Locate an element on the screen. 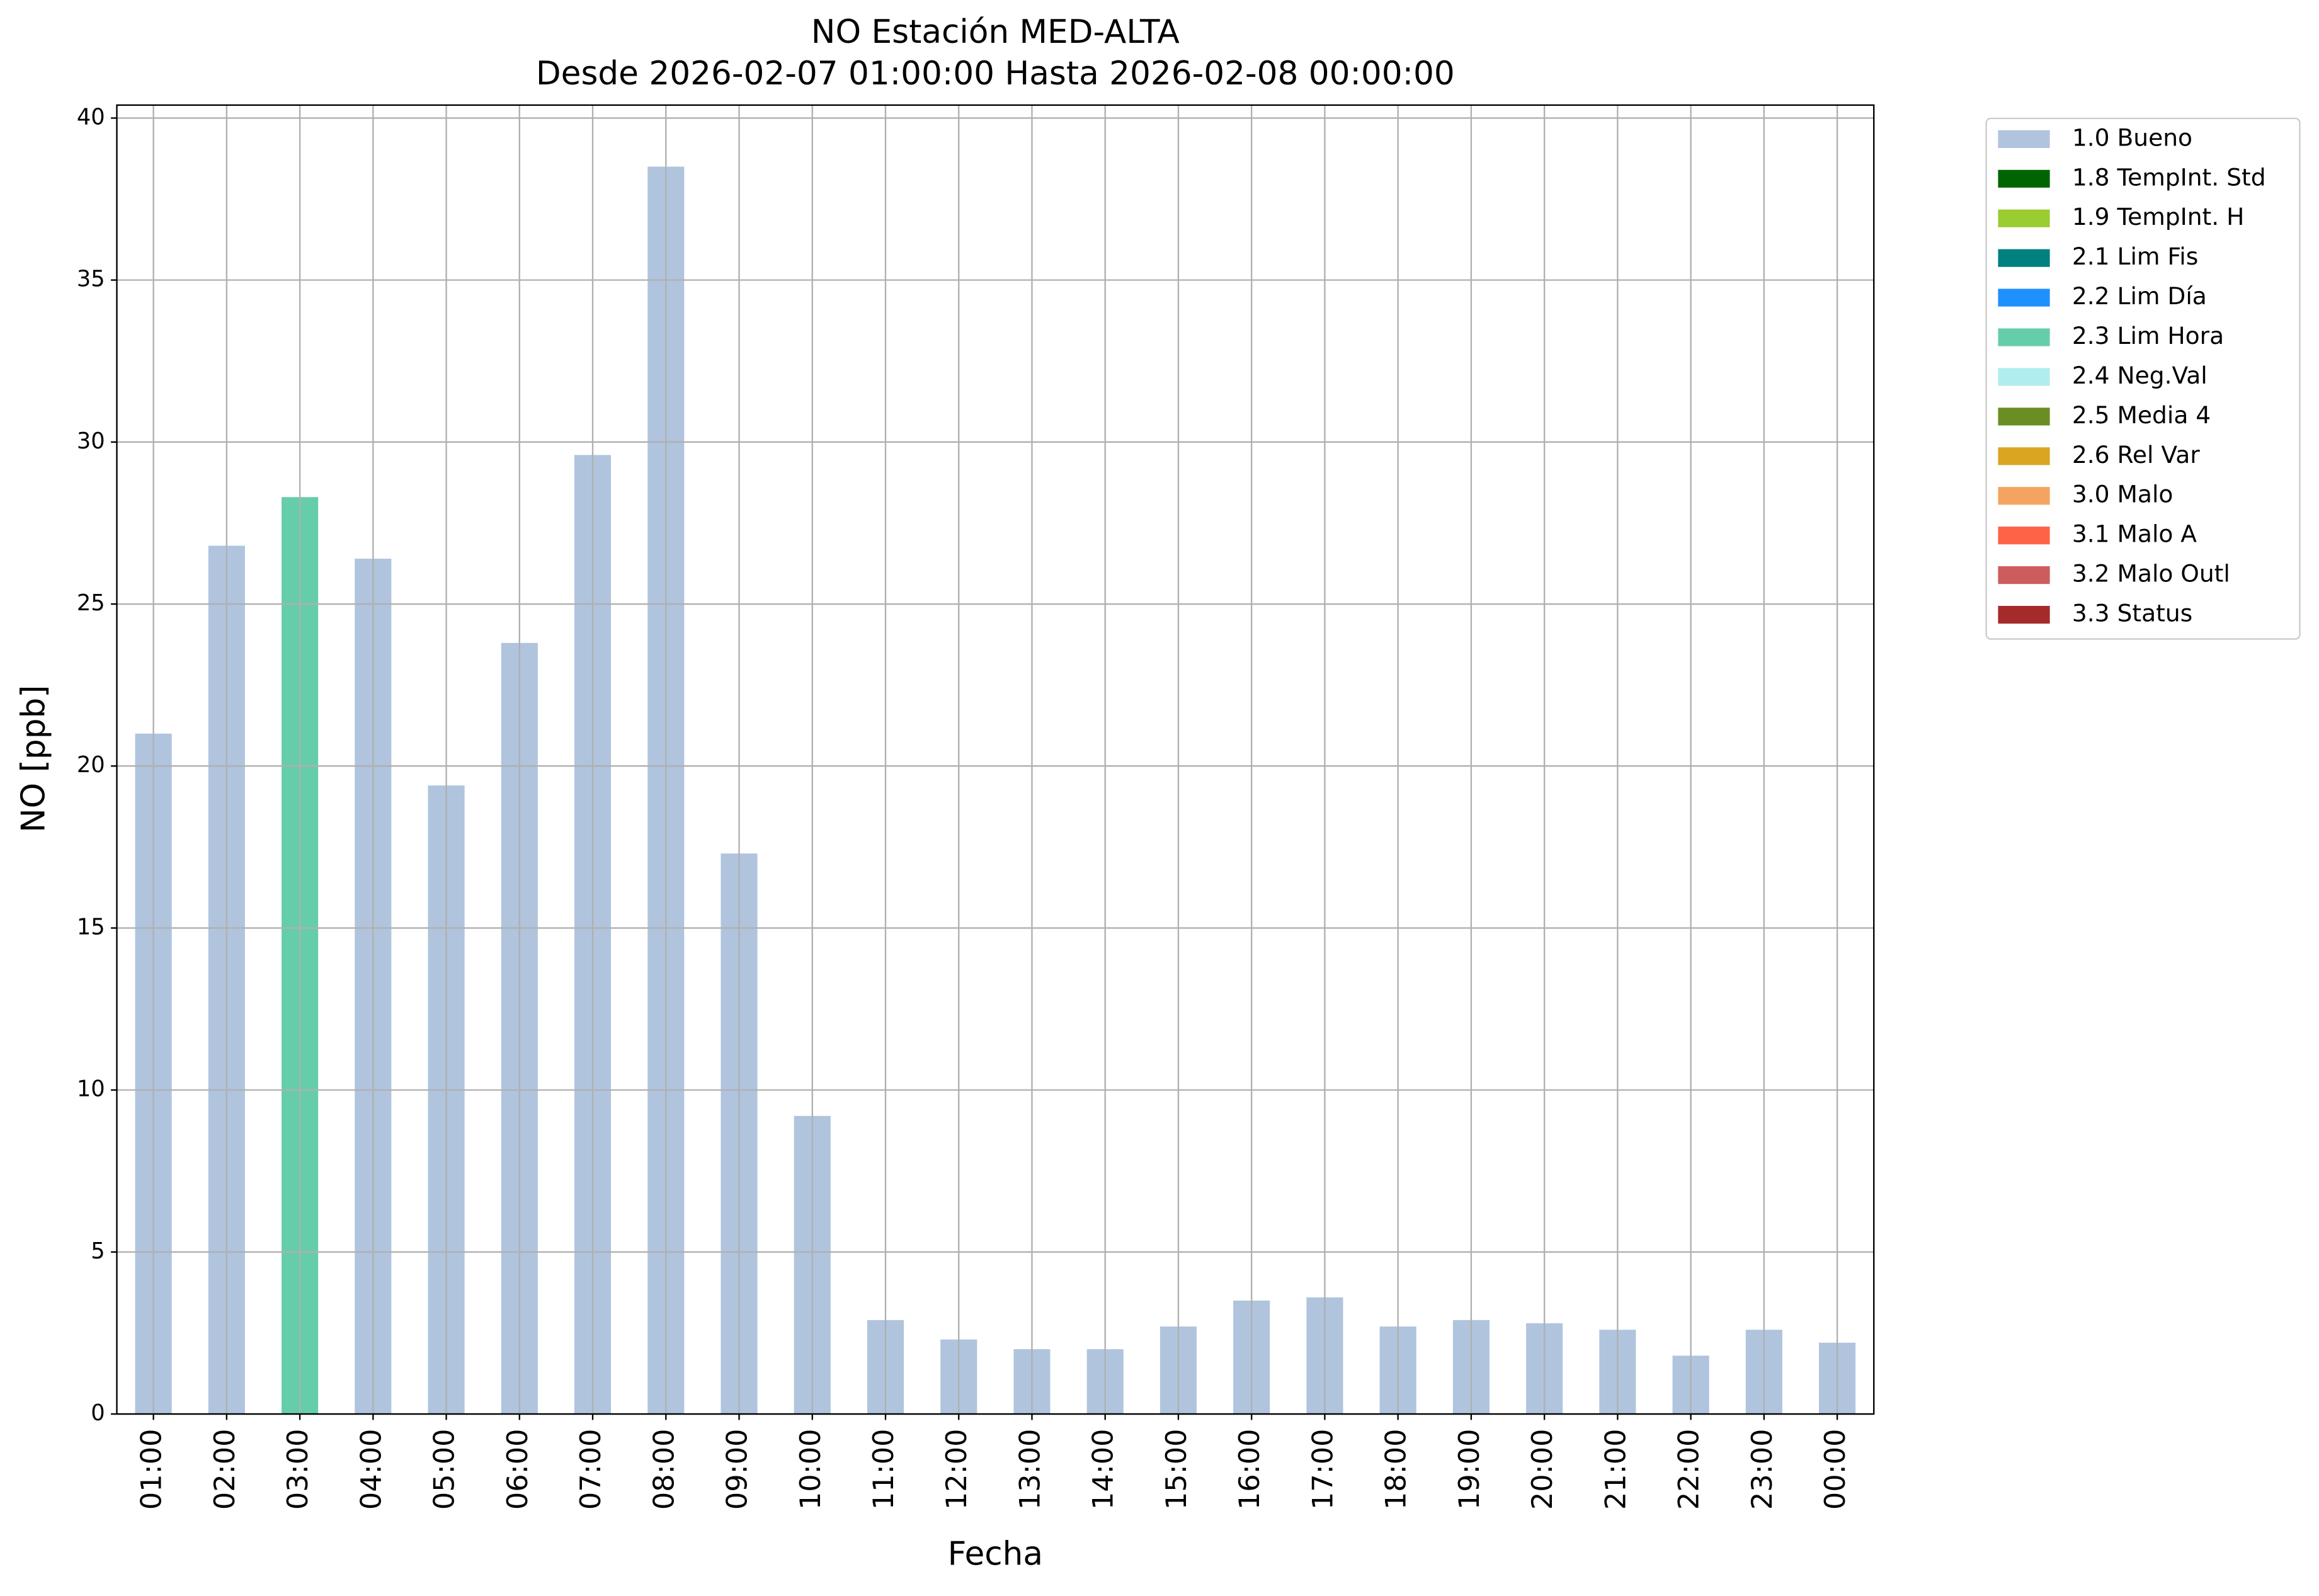  y-tick-label: 0 is located at coordinates (98, 1413).